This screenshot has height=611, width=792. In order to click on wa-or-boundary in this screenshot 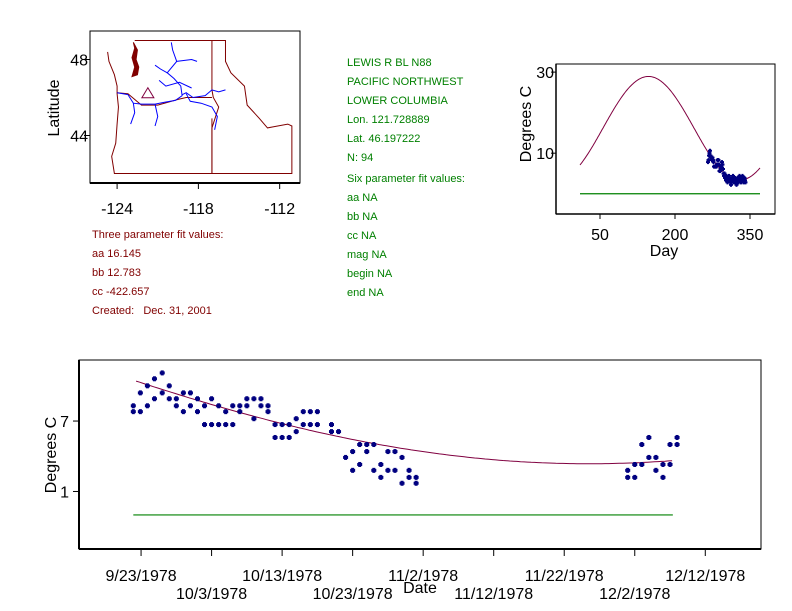, I will do `click(164, 99)`.